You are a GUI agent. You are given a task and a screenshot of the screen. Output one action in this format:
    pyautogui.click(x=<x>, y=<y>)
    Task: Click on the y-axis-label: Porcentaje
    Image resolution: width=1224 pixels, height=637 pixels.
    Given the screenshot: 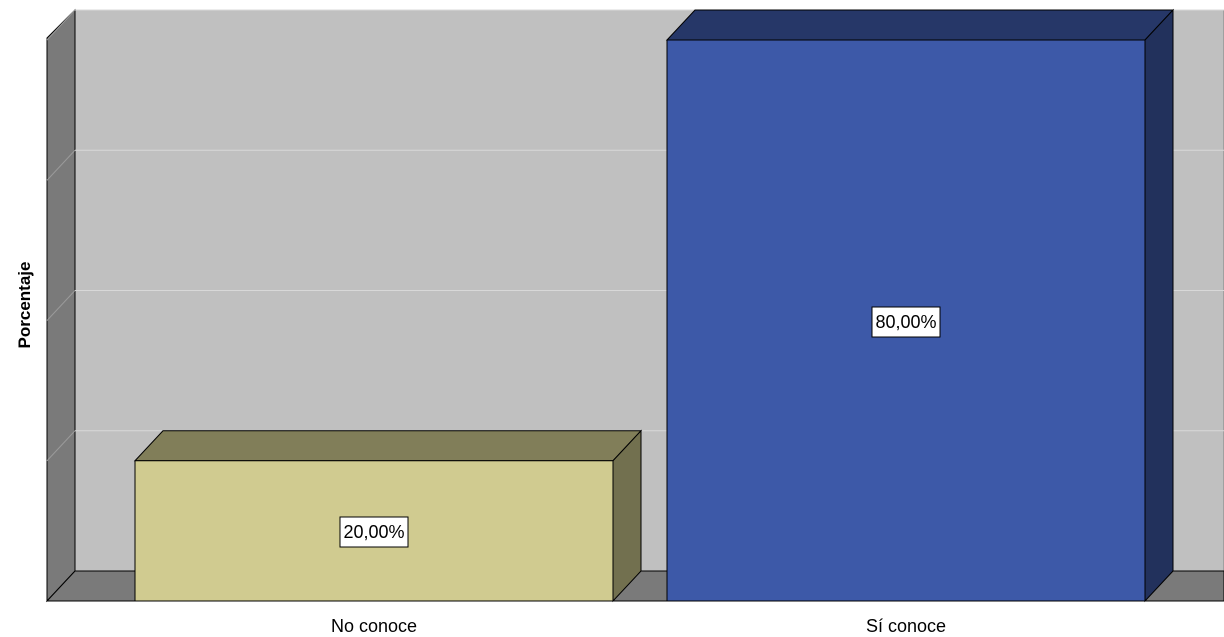 What is the action you would take?
    pyautogui.click(x=24, y=305)
    